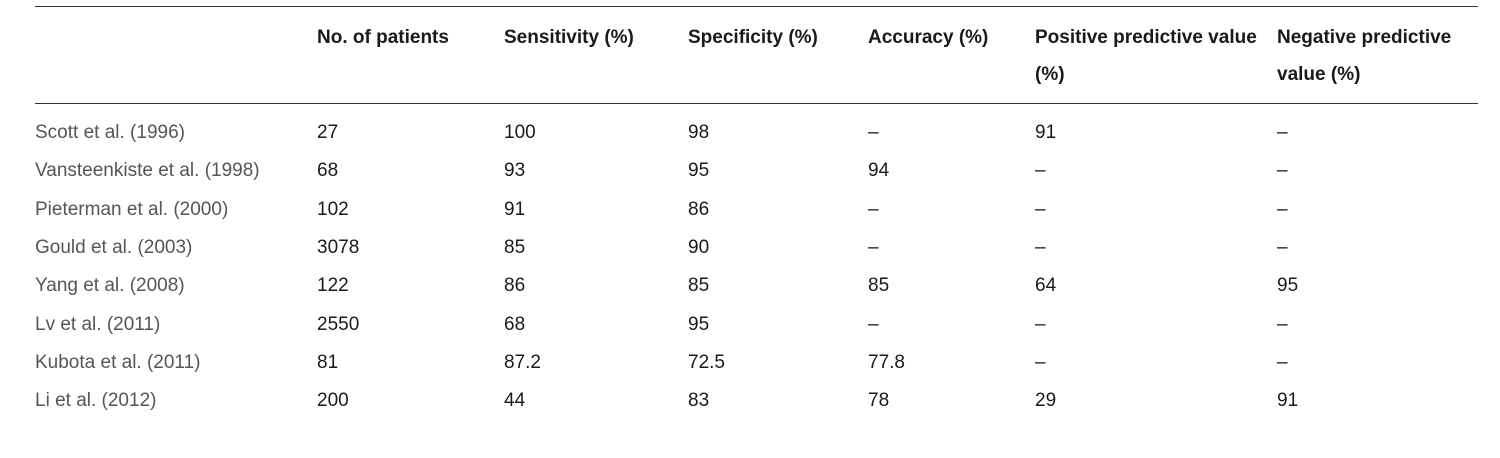 The image size is (1500, 458). What do you see at coordinates (699, 209) in the screenshot?
I see `cell-specificity: 86` at bounding box center [699, 209].